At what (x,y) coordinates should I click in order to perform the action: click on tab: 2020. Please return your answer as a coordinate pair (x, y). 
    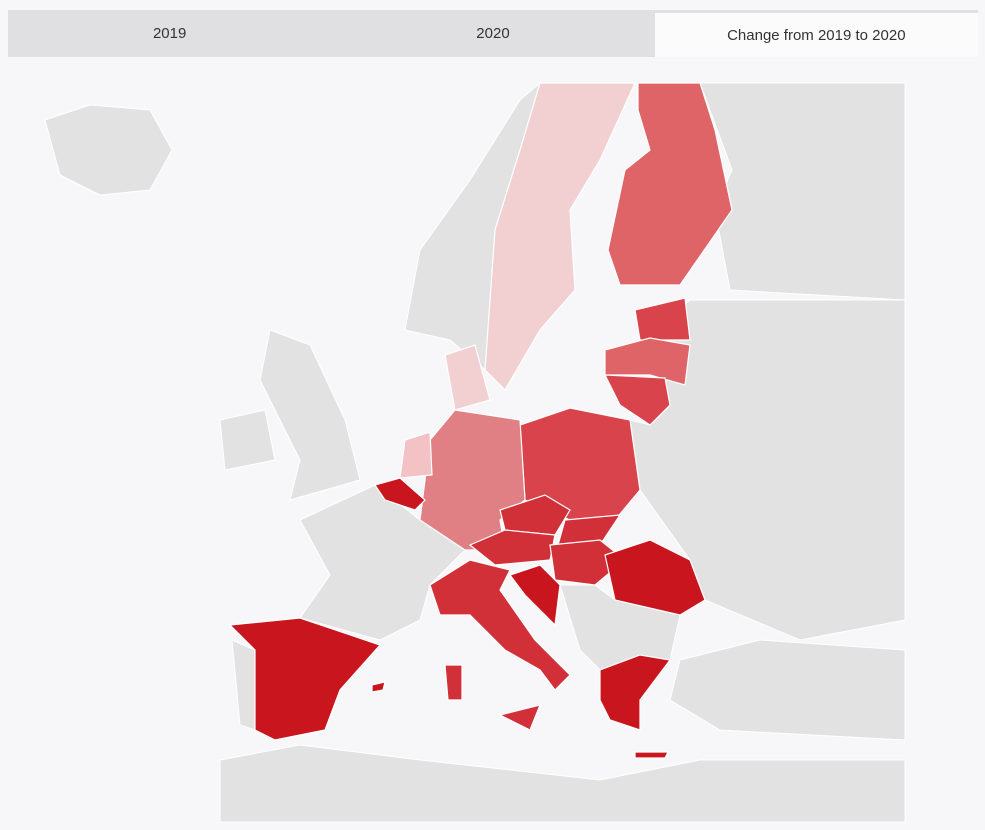
    Looking at the image, I should click on (493, 33).